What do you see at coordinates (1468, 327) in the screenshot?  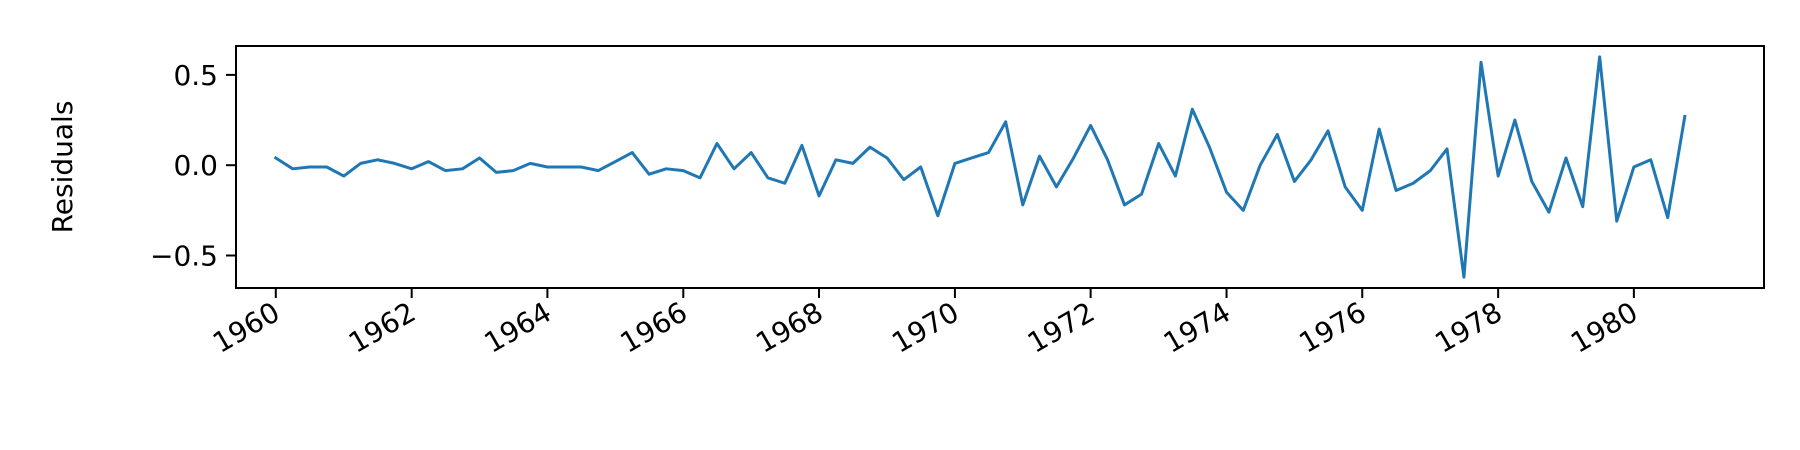 I see `x-tick-label: 1978` at bounding box center [1468, 327].